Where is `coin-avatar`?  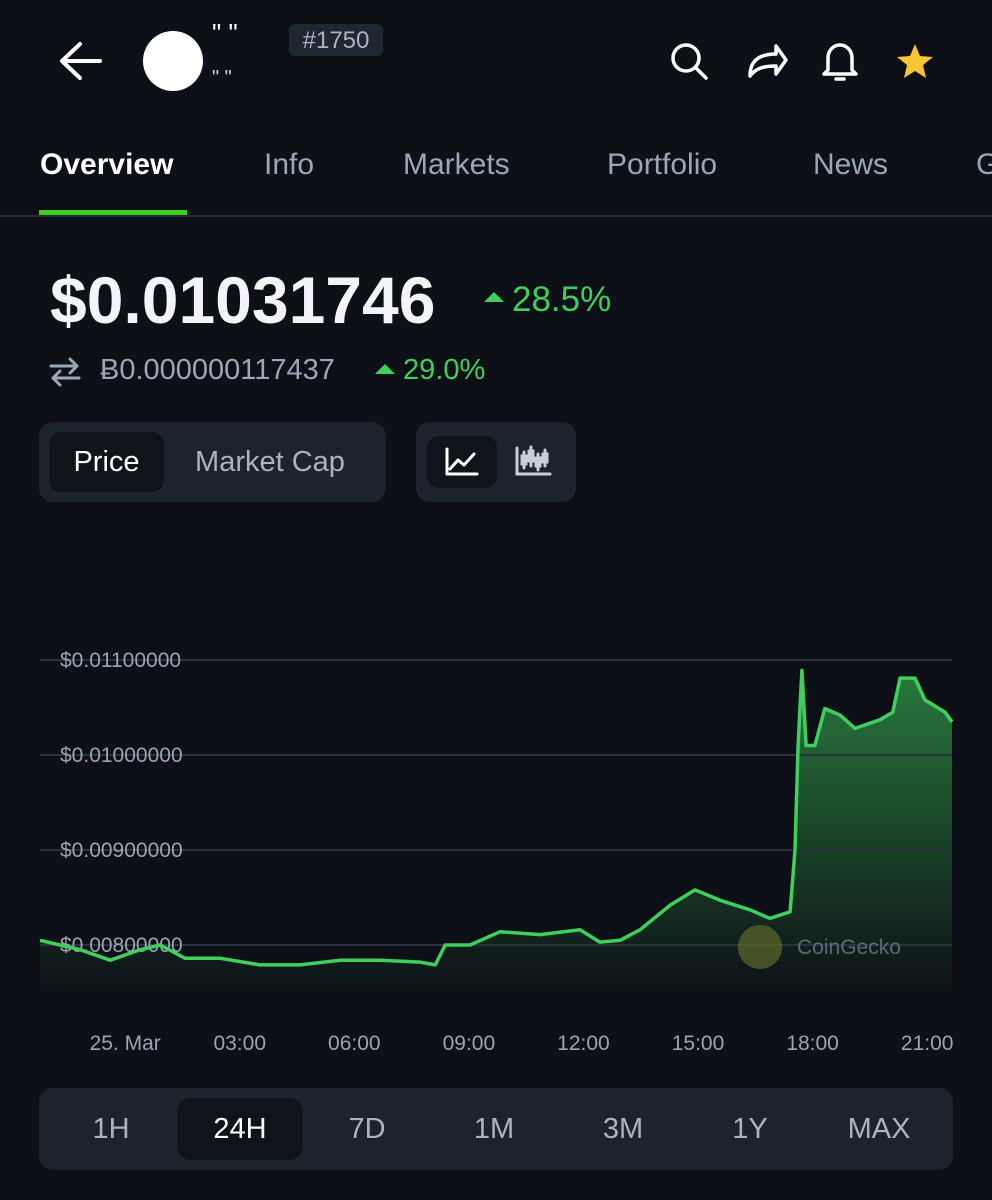 coin-avatar is located at coordinates (173, 61).